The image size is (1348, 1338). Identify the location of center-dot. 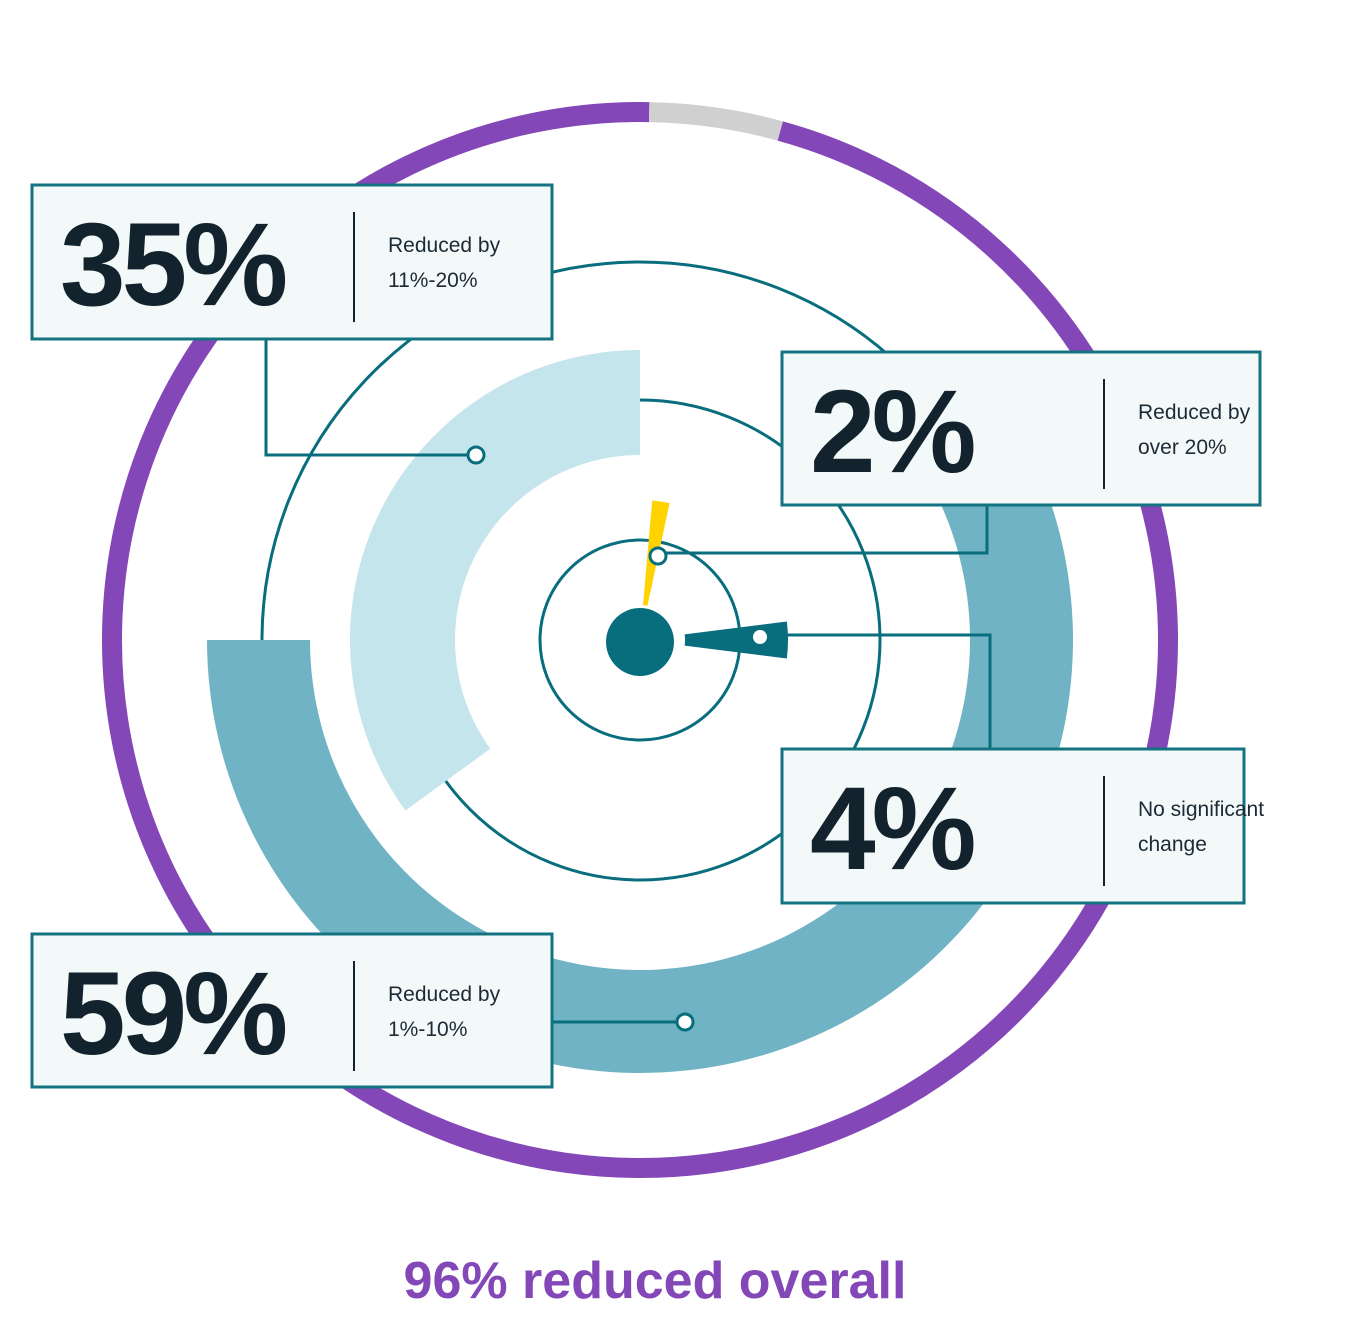
(640, 642).